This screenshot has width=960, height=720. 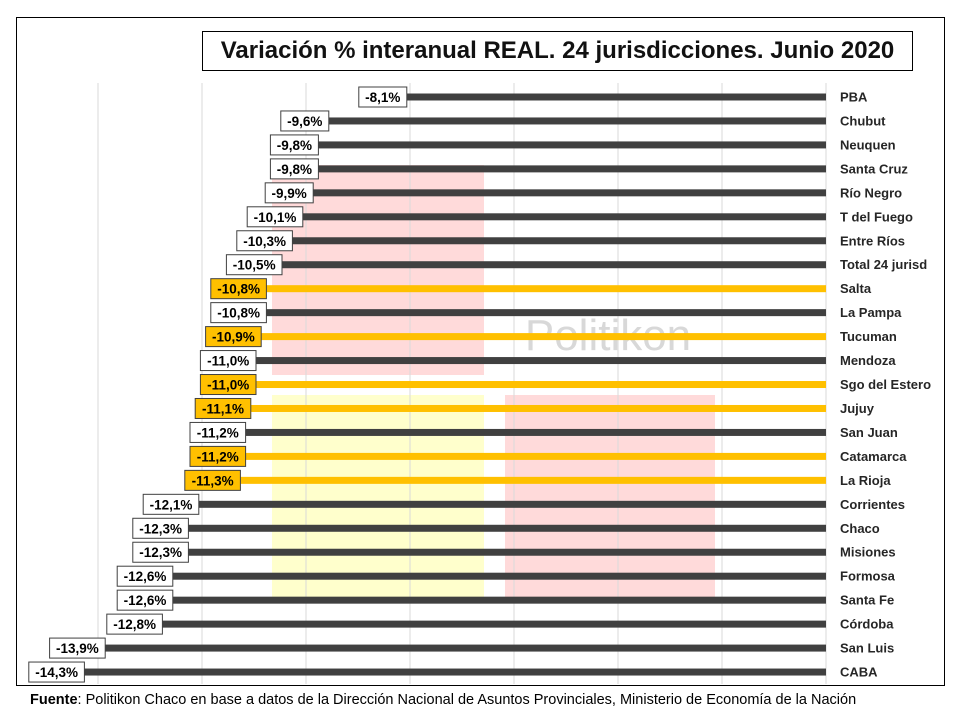 What do you see at coordinates (874, 168) in the screenshot?
I see `category-label: Santa Cruz` at bounding box center [874, 168].